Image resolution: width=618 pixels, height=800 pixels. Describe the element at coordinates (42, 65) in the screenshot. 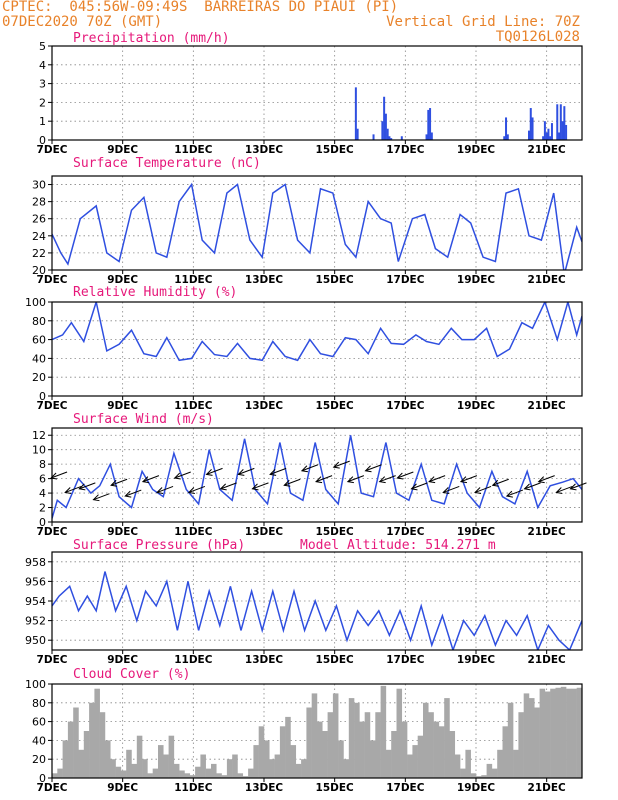

I see `y-tick-label: 4` at that location.